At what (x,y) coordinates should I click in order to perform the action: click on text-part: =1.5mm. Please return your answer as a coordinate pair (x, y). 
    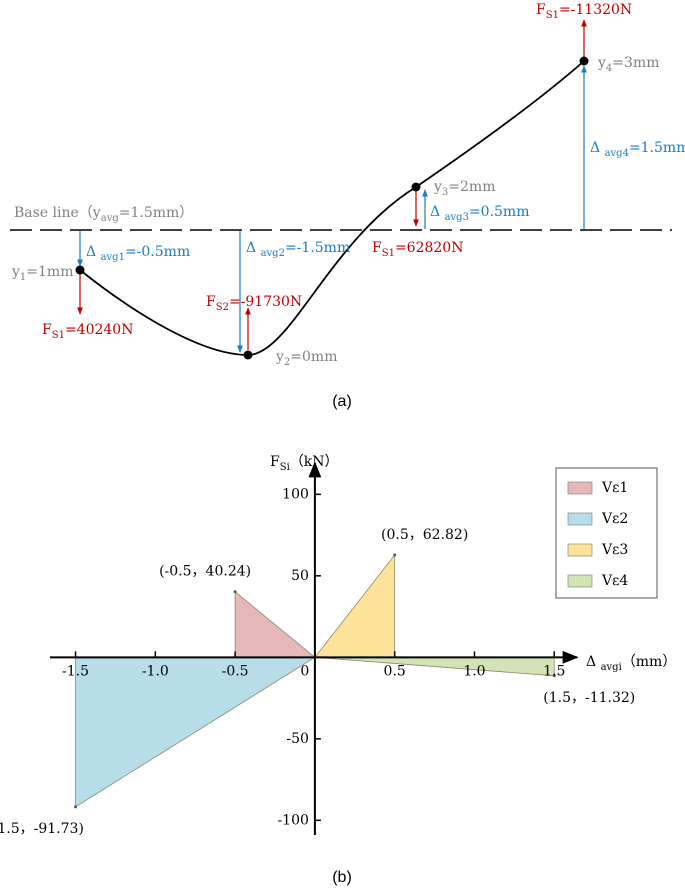
    Looking at the image, I should click on (657, 148).